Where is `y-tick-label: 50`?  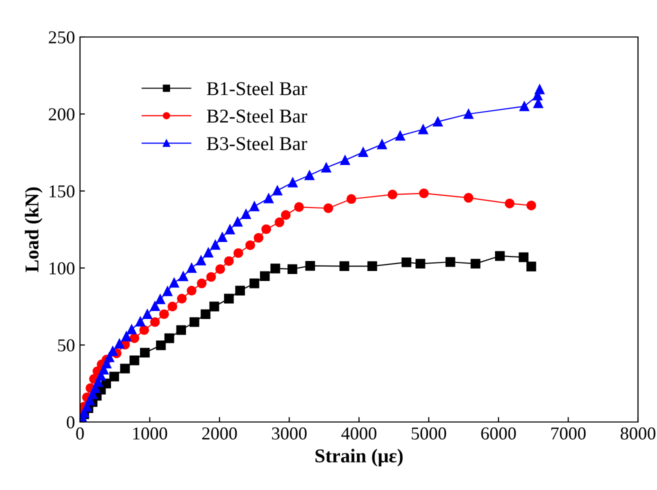
y-tick-label: 50 is located at coordinates (66, 345).